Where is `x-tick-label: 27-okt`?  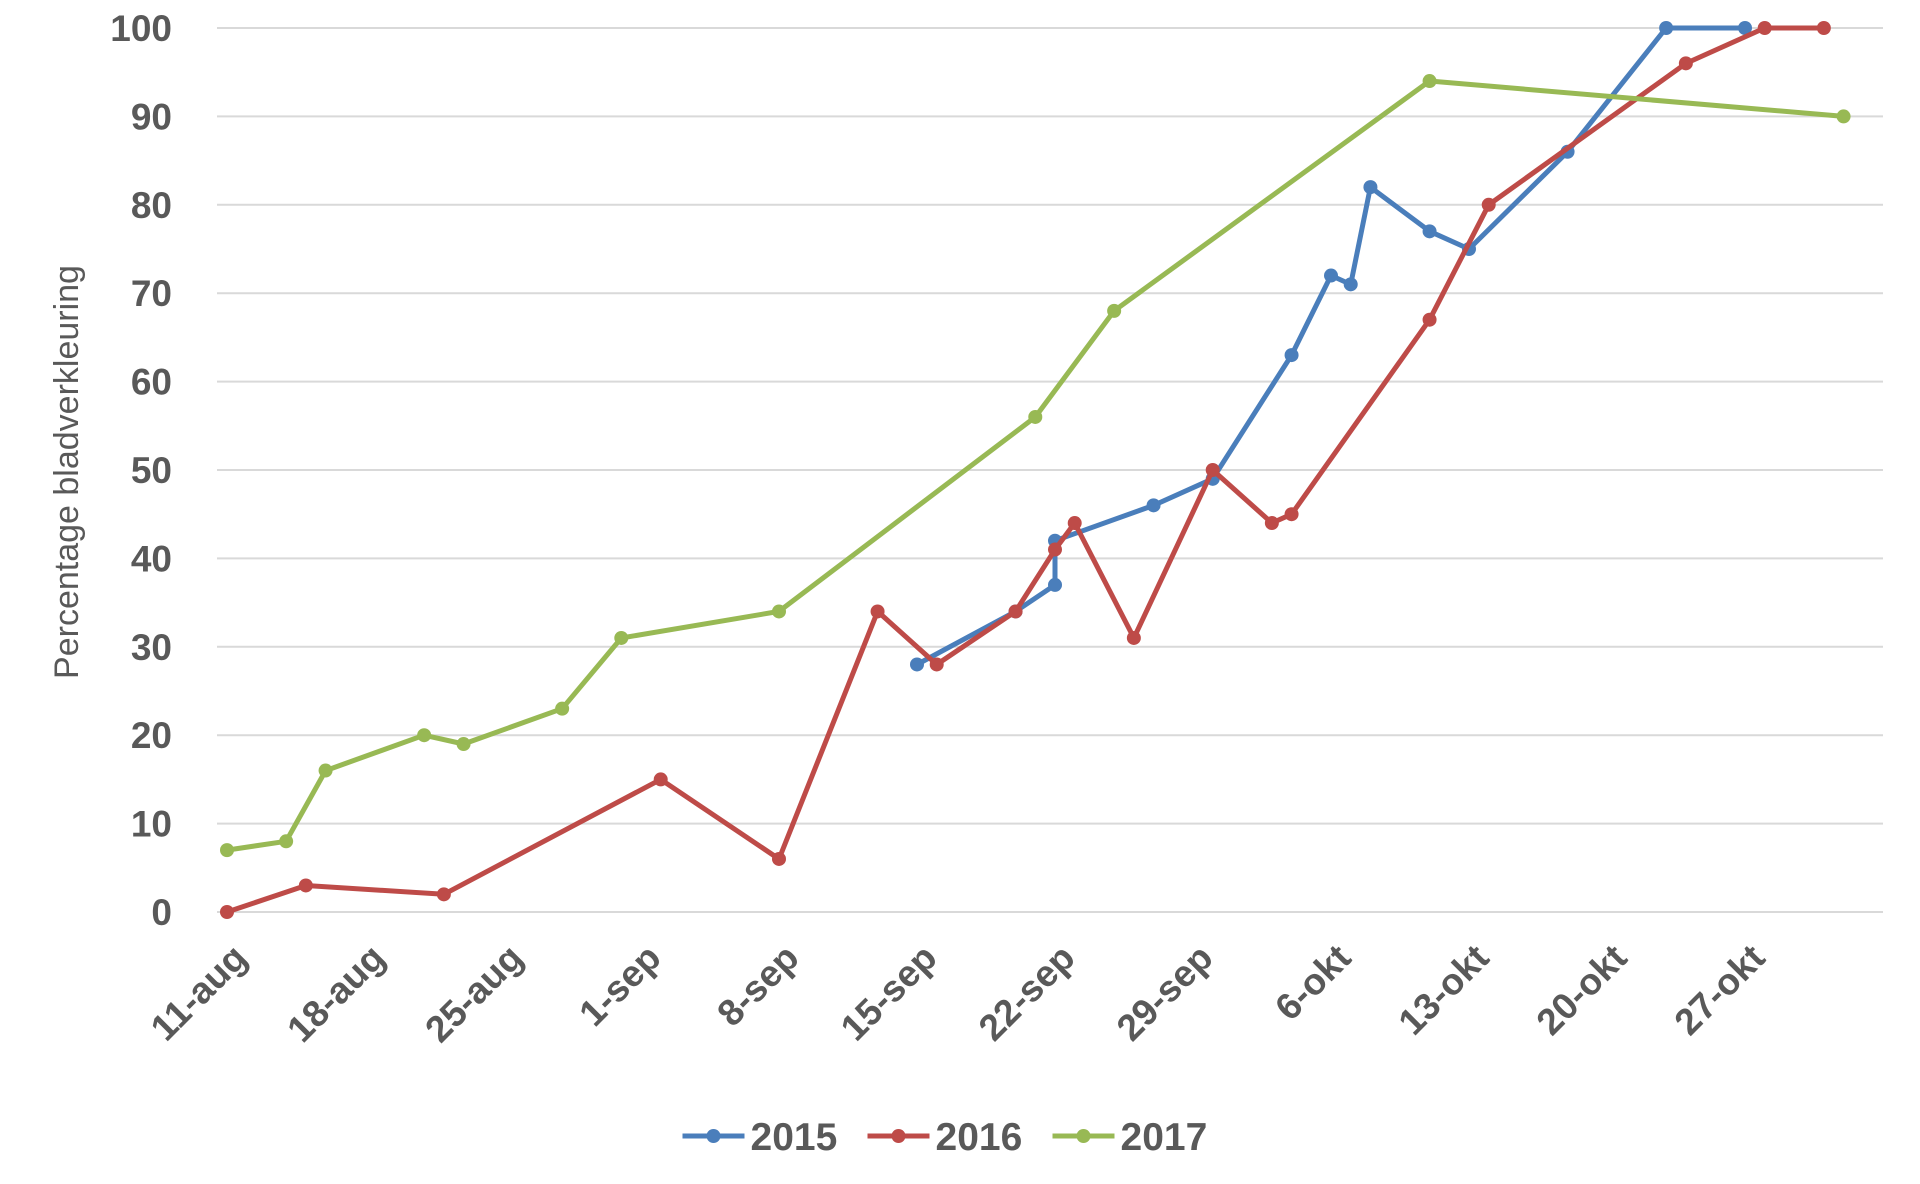 x-tick-label: 27-okt is located at coordinates (1720, 990).